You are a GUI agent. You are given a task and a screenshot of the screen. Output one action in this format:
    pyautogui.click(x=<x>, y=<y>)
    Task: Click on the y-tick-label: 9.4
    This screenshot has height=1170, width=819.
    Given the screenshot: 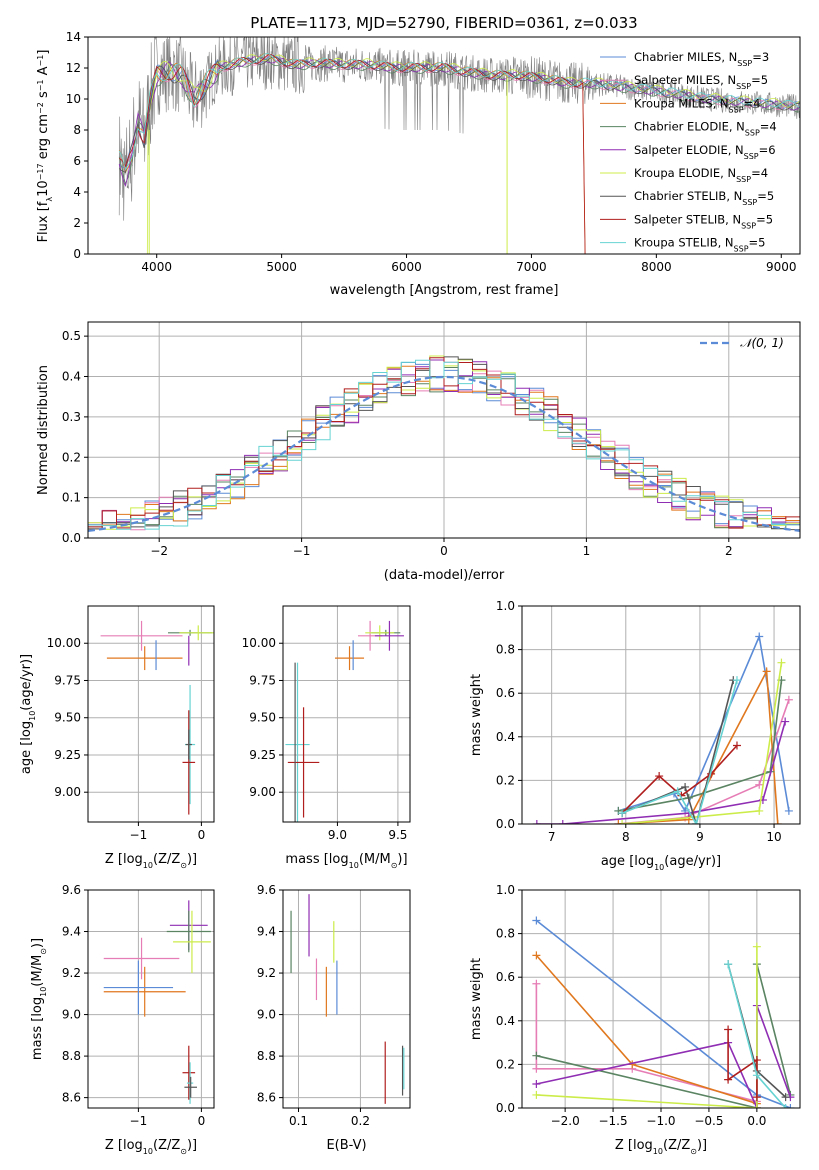 What is the action you would take?
    pyautogui.click(x=266, y=932)
    